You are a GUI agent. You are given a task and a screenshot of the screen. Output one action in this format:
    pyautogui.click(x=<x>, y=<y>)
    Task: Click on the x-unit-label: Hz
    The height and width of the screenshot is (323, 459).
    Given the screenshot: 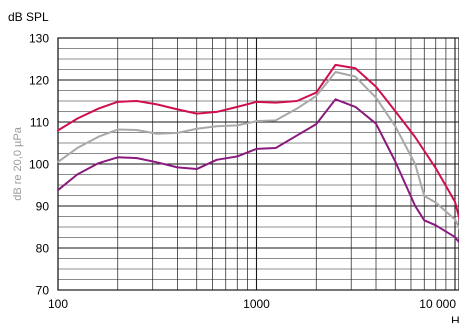 What is the action you would take?
    pyautogui.click(x=455, y=318)
    